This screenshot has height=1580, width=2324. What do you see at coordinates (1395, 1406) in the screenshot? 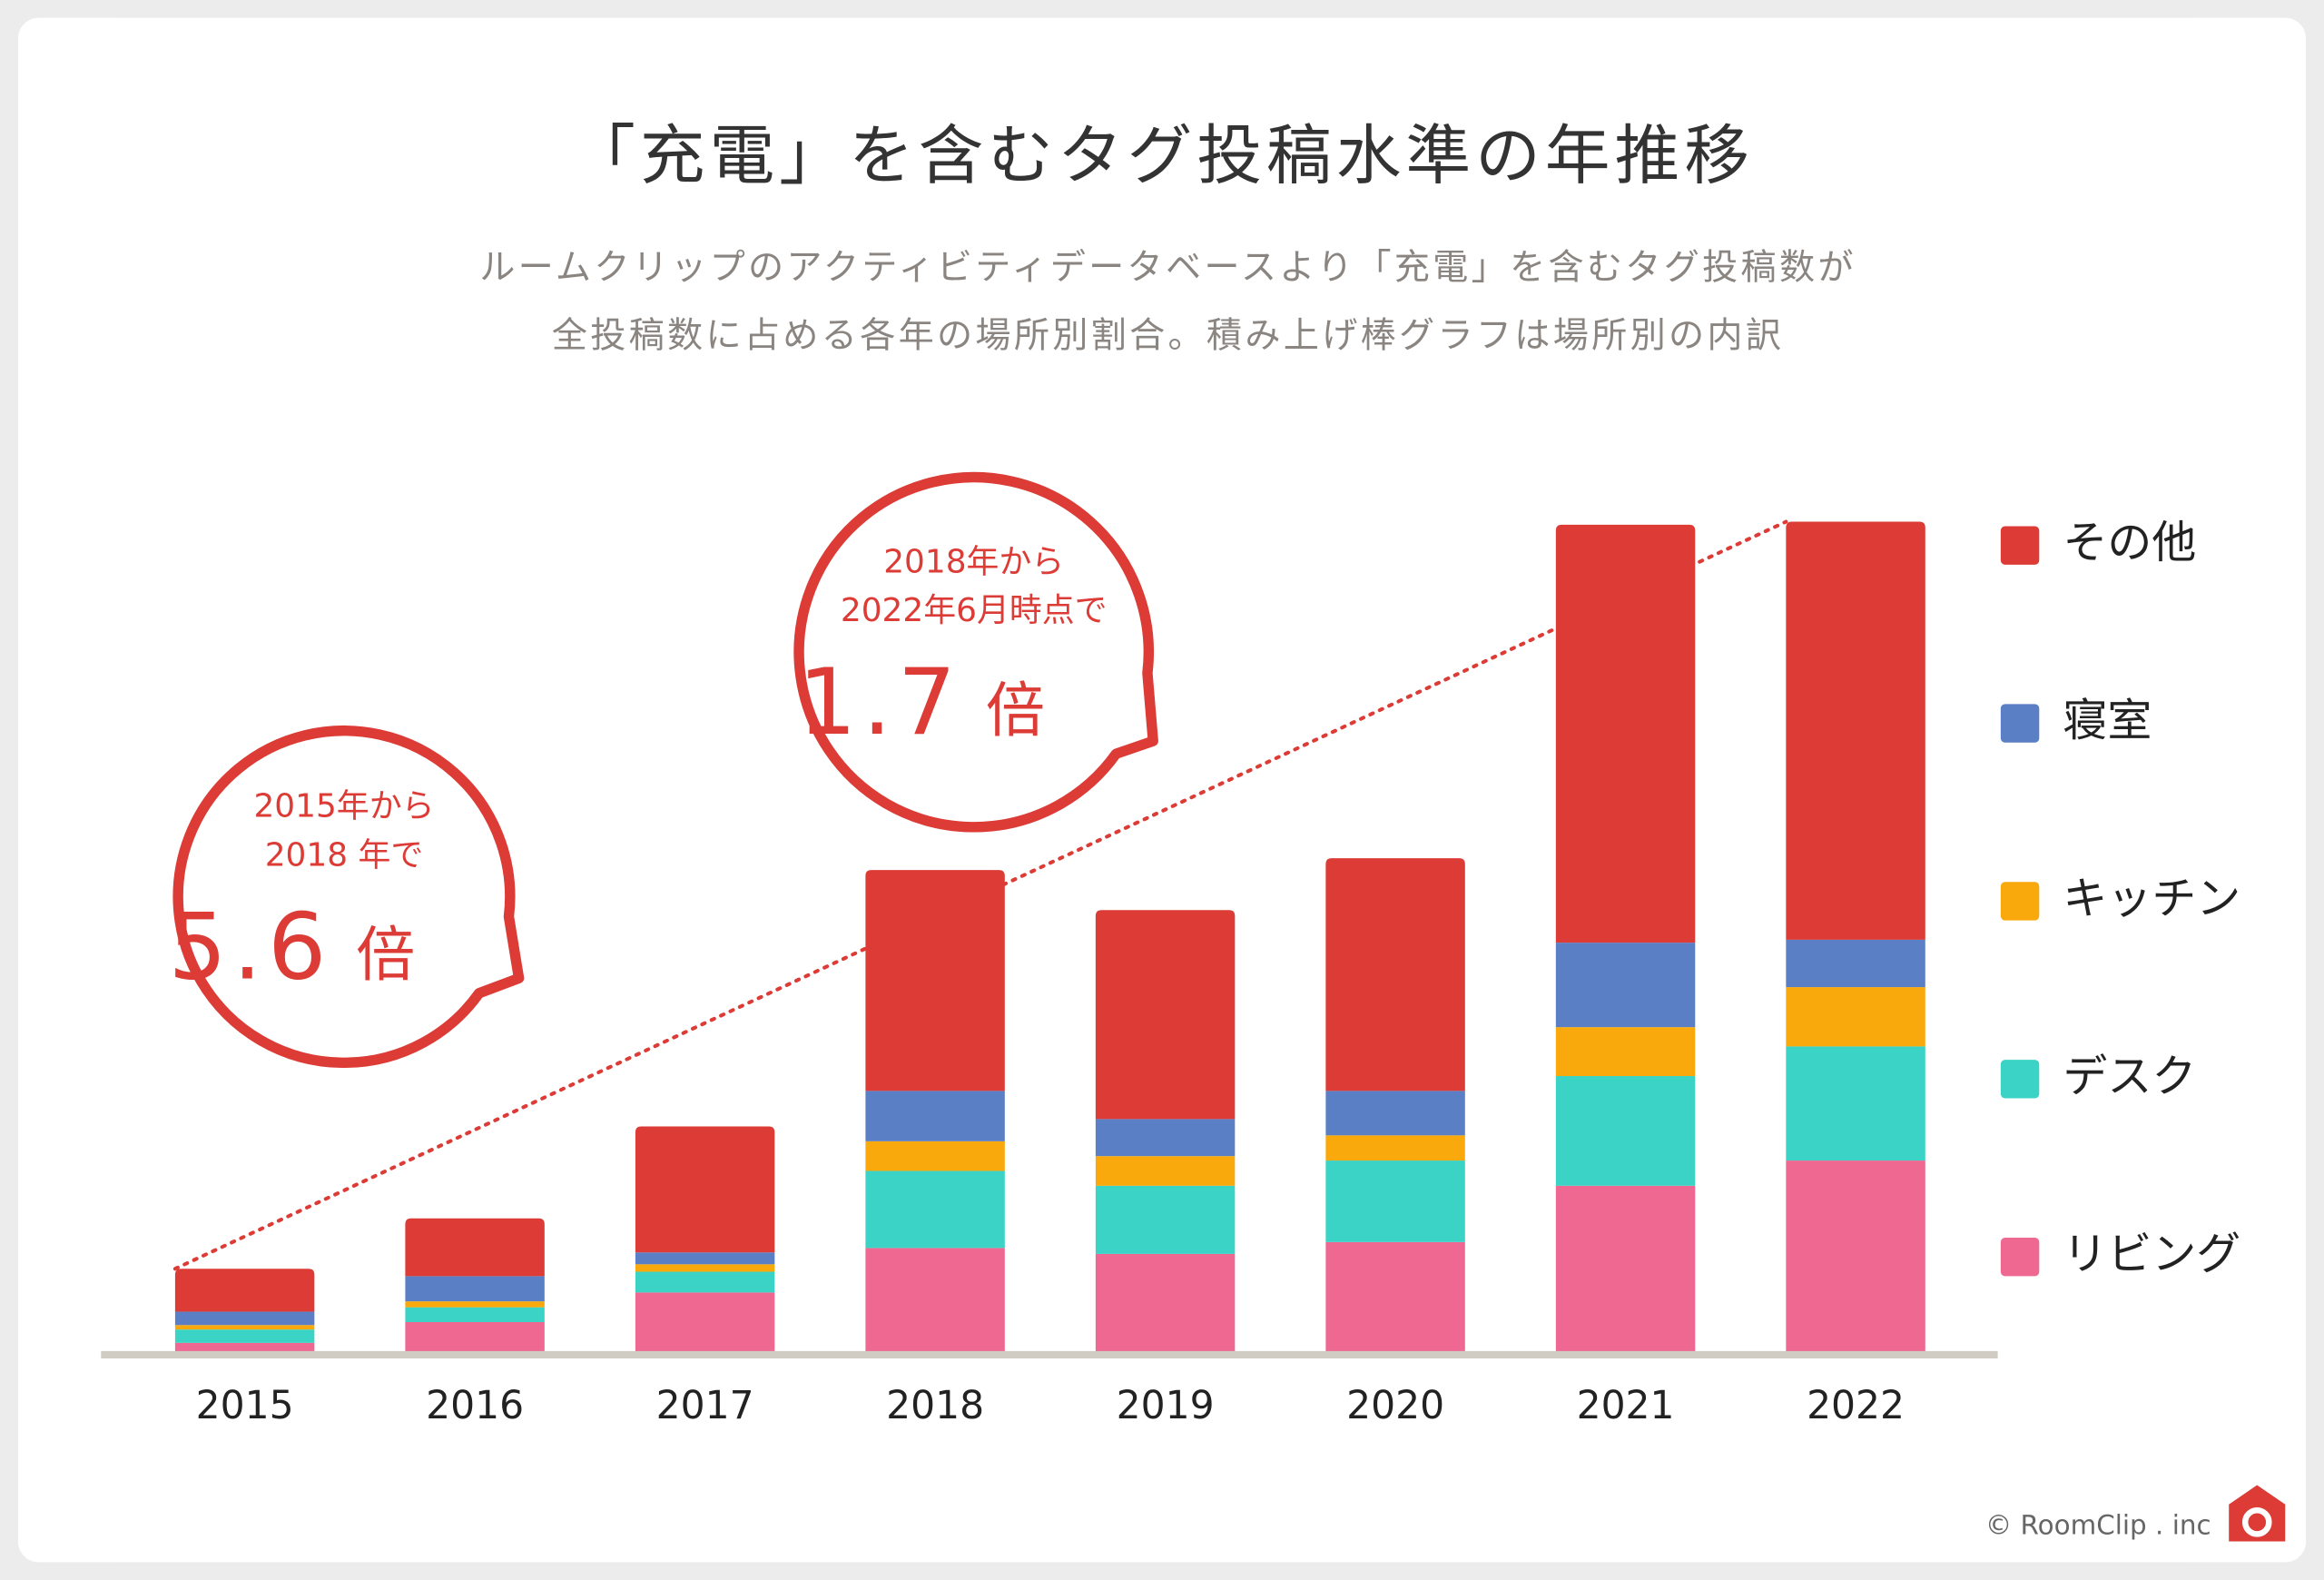
I see `x-tick-label: 2020` at bounding box center [1395, 1406].